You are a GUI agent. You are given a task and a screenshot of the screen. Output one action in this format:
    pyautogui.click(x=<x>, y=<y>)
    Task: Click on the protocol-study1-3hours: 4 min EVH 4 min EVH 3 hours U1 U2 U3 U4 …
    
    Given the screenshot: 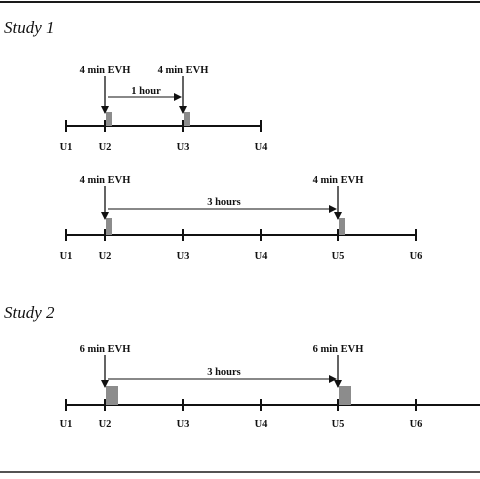 What is the action you would take?
    pyautogui.click(x=241, y=218)
    